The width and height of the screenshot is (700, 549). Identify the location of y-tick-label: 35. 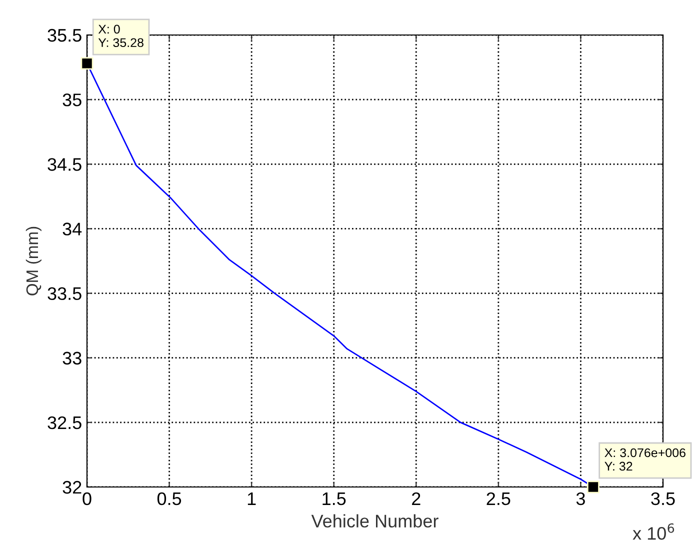
(72, 100).